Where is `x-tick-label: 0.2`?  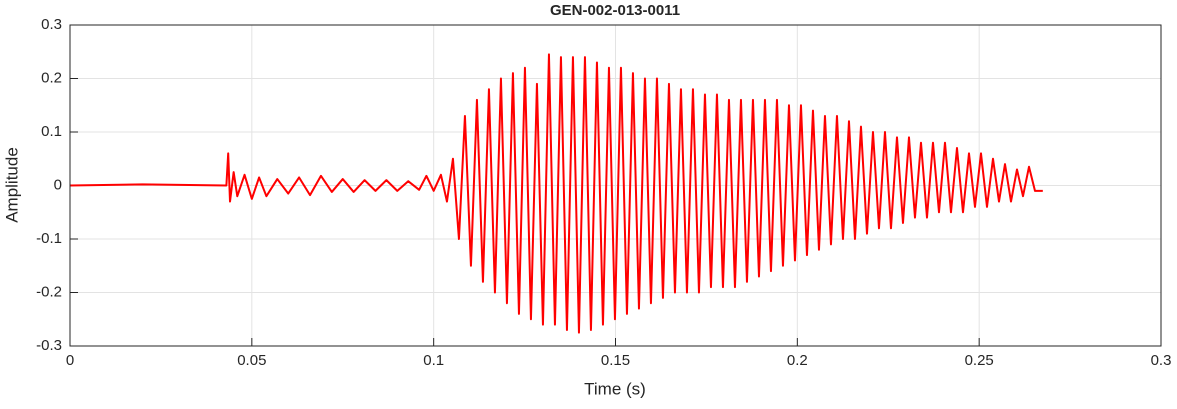
x-tick-label: 0.2 is located at coordinates (797, 360).